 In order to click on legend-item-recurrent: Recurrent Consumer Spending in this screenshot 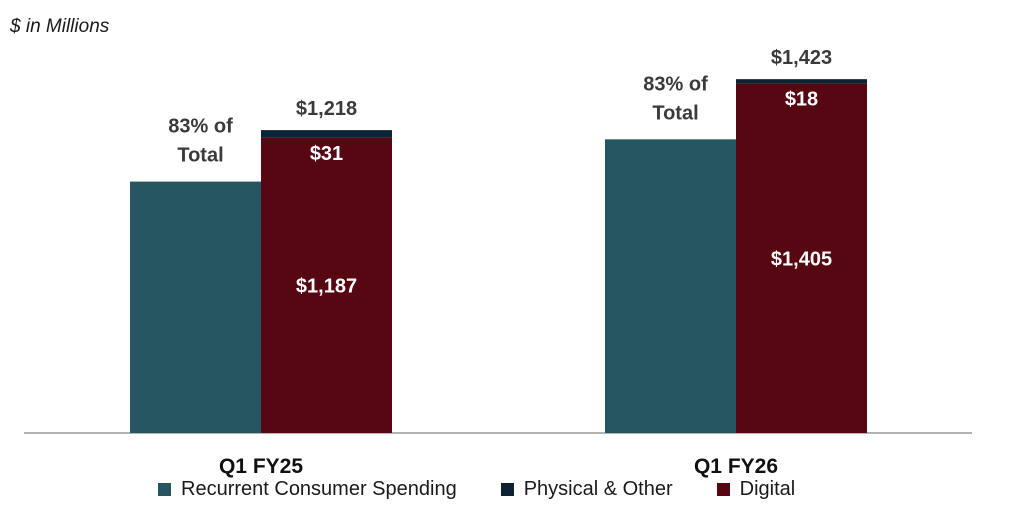, I will do `click(307, 489)`.